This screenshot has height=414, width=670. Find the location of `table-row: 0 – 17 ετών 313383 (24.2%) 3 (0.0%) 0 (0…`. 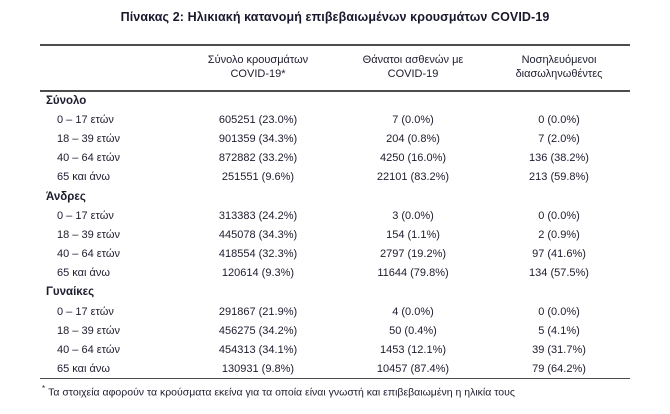

table-row: 0 – 17 ετών 313383 (24.2%) 3 (0.0%) 0 (0… is located at coordinates (335, 215).